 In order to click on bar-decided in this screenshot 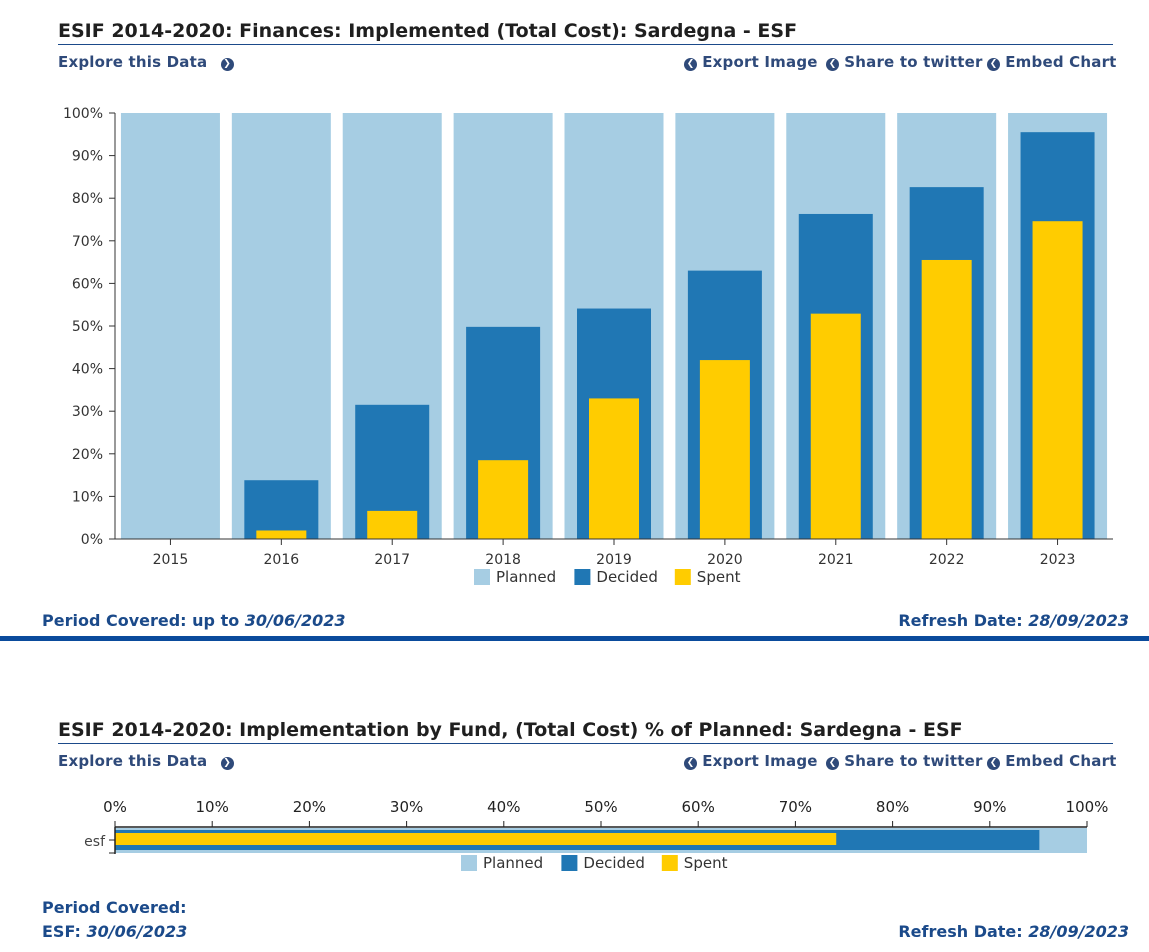, I will do `click(281, 509)`.